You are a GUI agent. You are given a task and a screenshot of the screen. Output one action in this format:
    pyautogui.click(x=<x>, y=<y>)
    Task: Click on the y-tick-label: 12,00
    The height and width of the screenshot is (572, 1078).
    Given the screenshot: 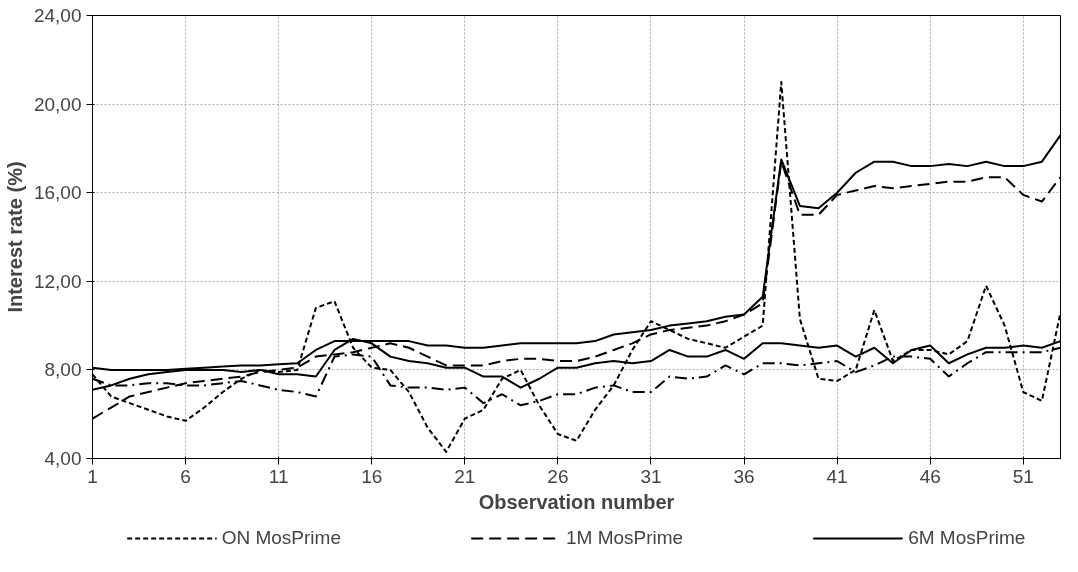 What is the action you would take?
    pyautogui.click(x=57, y=281)
    